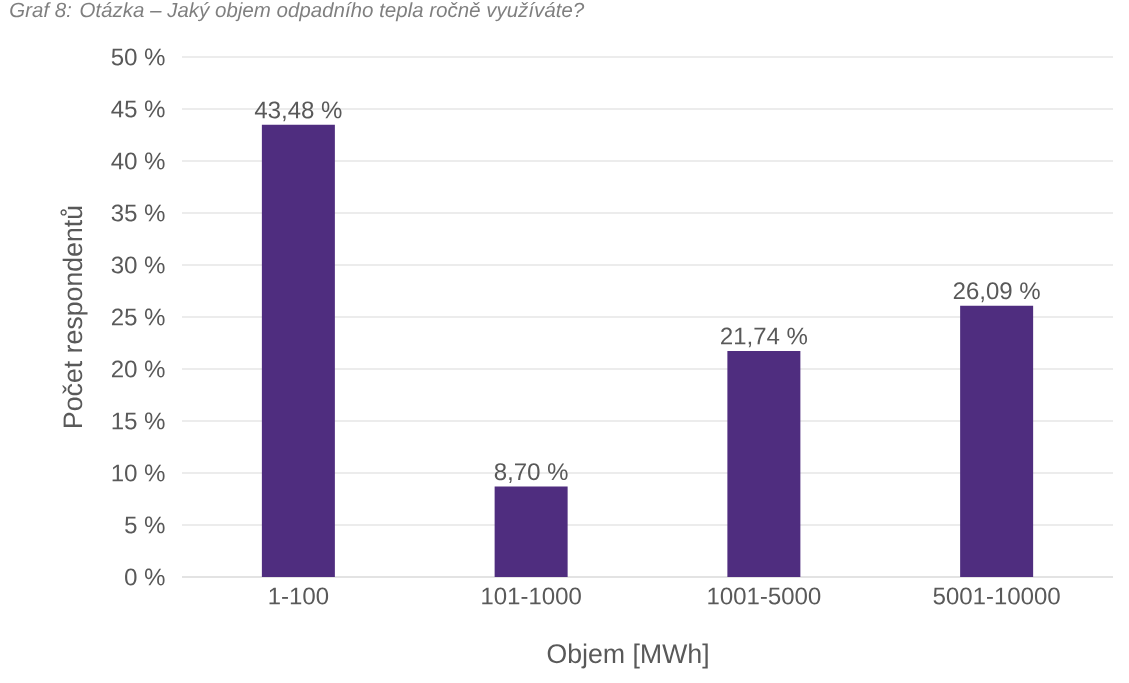  What do you see at coordinates (531, 596) in the screenshot?
I see `x-tick-label: 101-1000` at bounding box center [531, 596].